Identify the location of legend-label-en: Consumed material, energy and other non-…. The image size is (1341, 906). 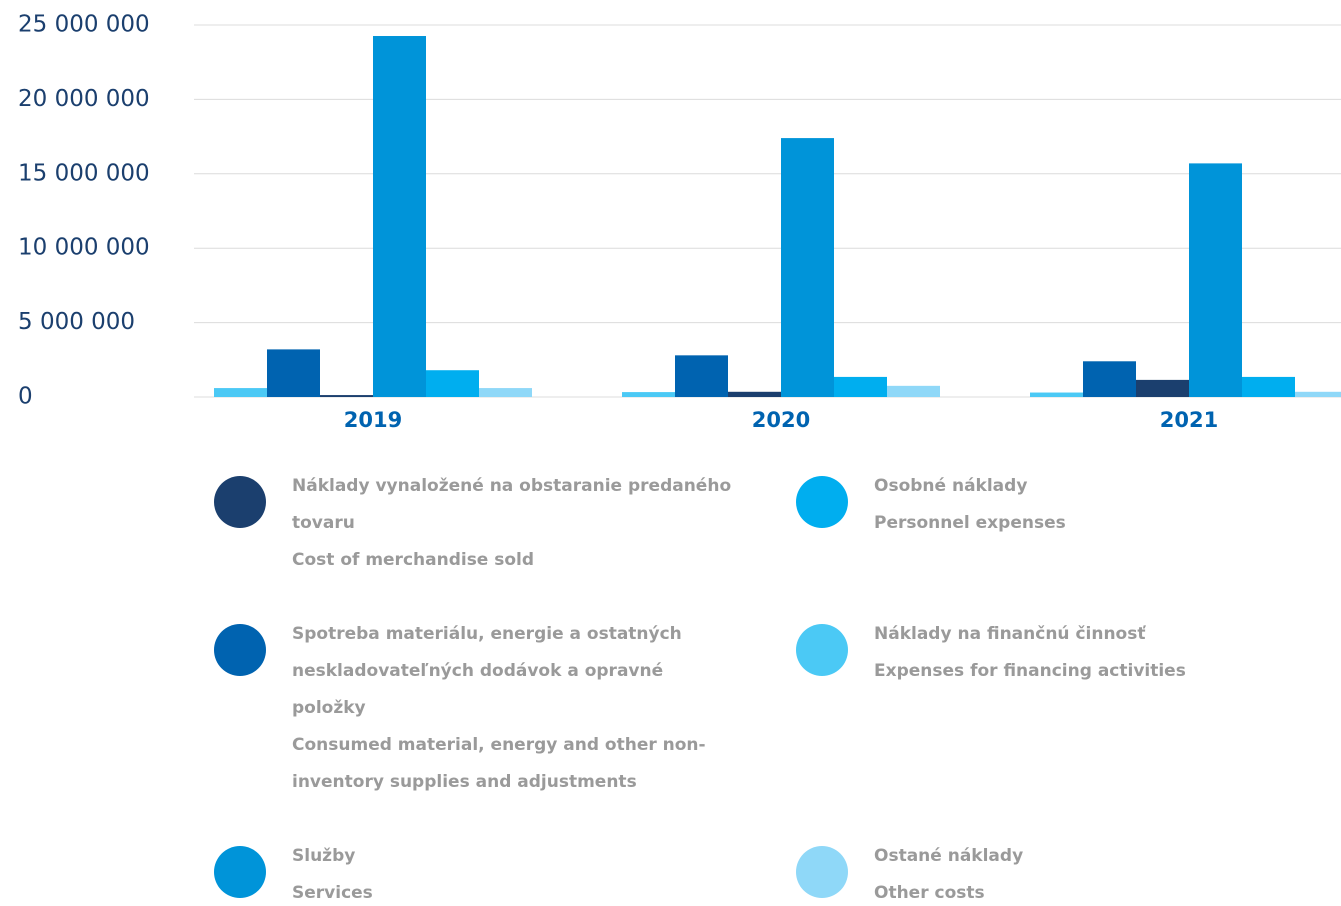
(499, 763).